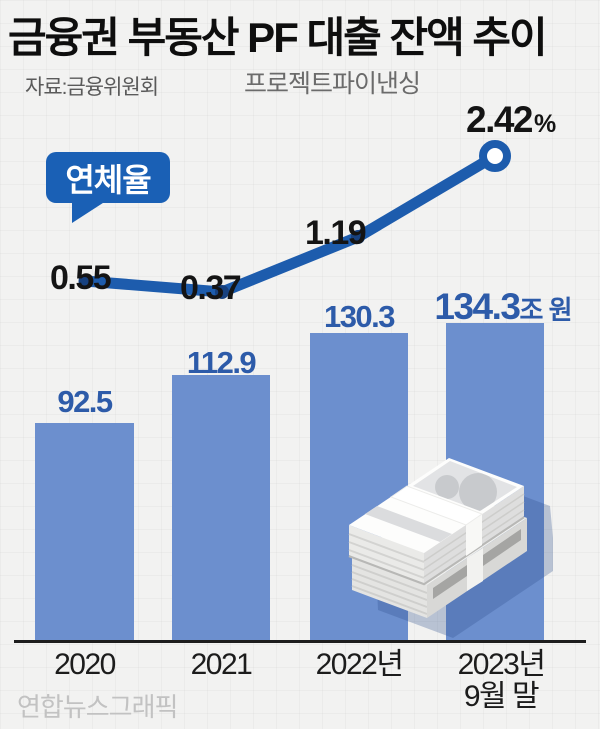  Describe the element at coordinates (85, 664) in the screenshot. I see `x-label-2020: 2020` at that location.